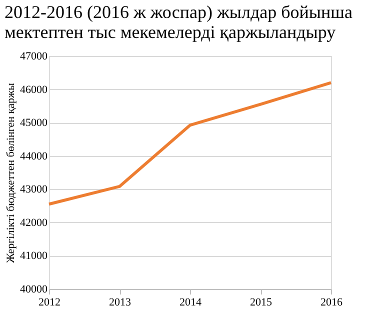 This screenshot has width=391, height=336. Describe the element at coordinates (178, 22) in the screenshot. I see `chart-title: 2012-2016 (2016 ж жоспар) жылдар бойынша мектептен тыс мекемелерді қаржыландыру` at that location.